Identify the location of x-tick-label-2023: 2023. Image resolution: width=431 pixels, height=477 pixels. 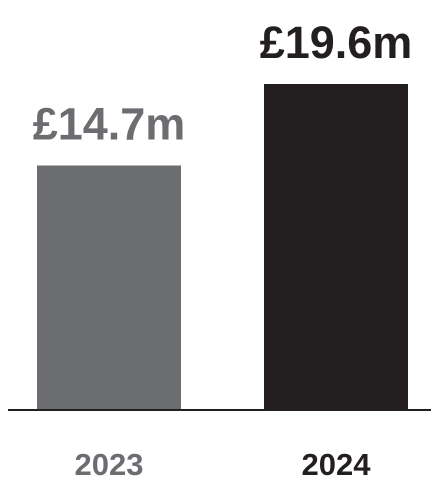
(109, 462).